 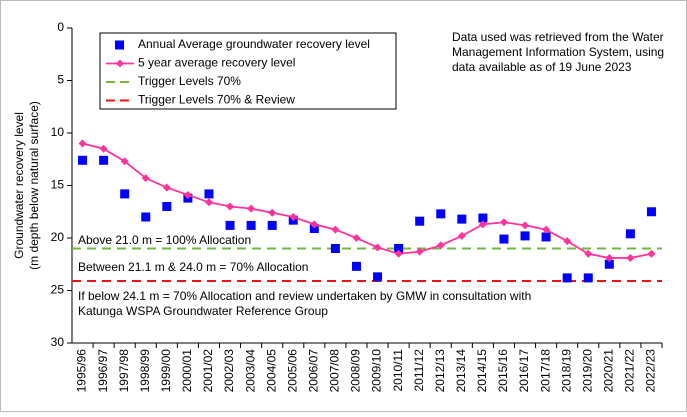 What do you see at coordinates (313, 371) in the screenshot?
I see `x-tick-label: 2006/07` at bounding box center [313, 371].